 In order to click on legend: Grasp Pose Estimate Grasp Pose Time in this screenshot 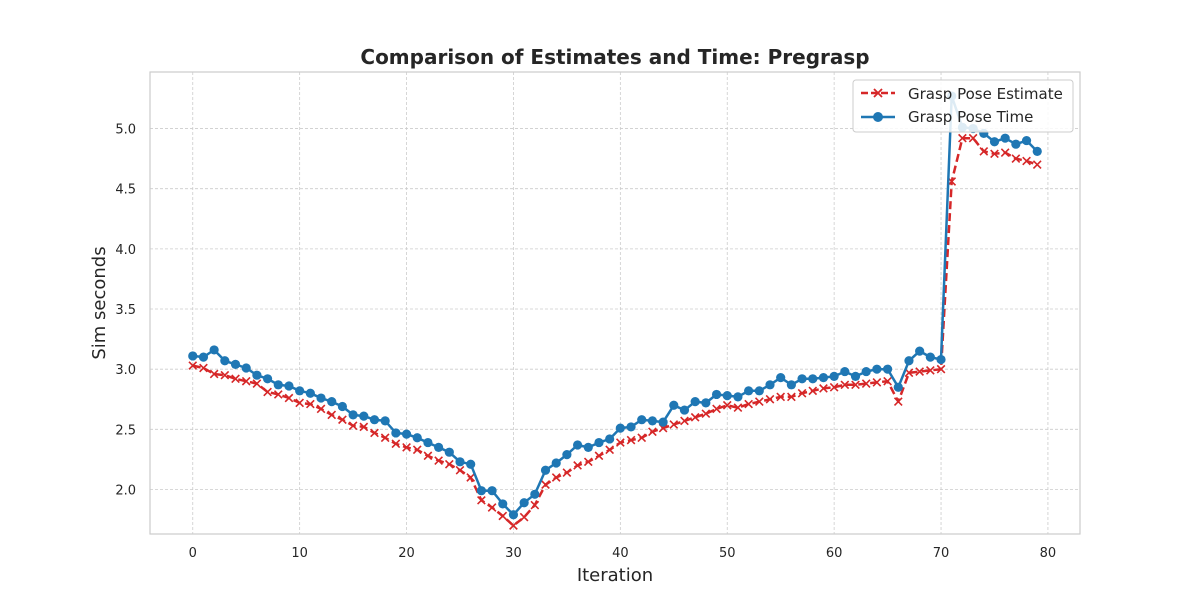, I will do `click(963, 106)`.